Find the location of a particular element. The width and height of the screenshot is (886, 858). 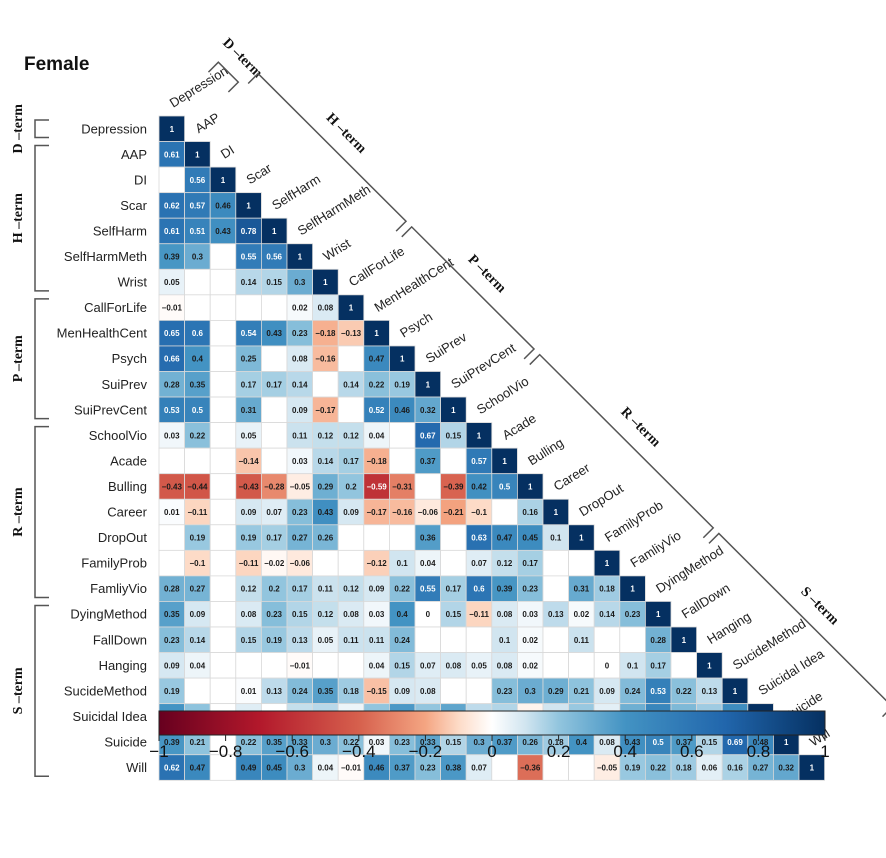

chart-title: Female is located at coordinates (56, 64).